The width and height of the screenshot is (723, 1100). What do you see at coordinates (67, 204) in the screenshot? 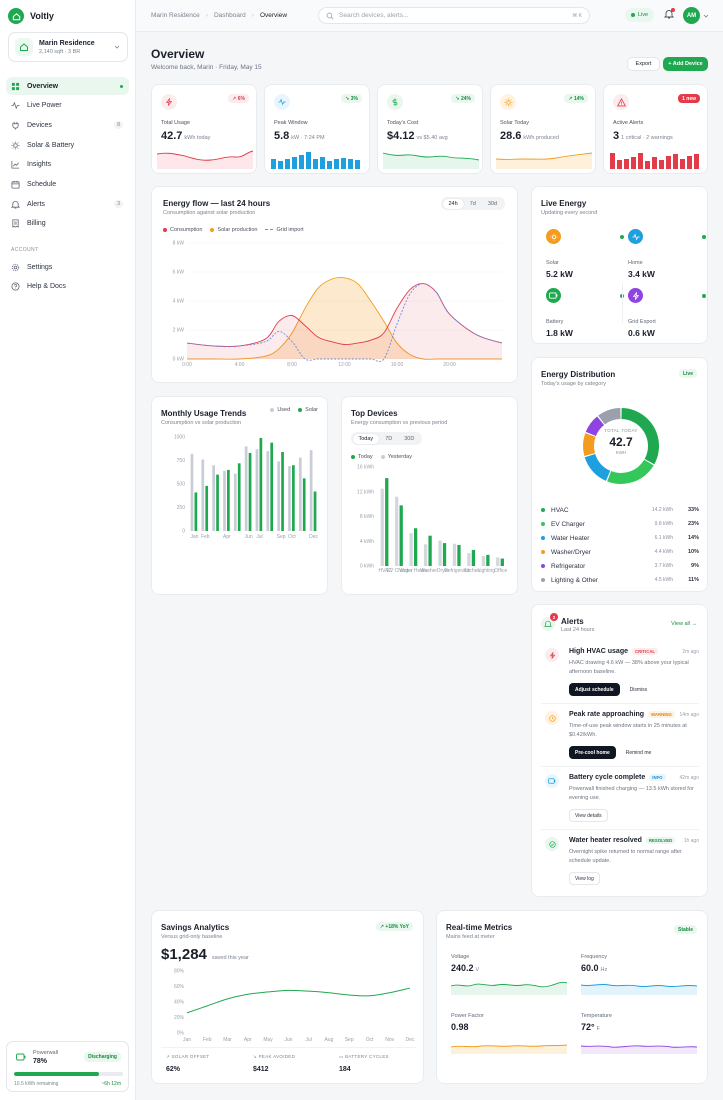
I see `nav-item-alerts: Alerts 3` at bounding box center [67, 204].